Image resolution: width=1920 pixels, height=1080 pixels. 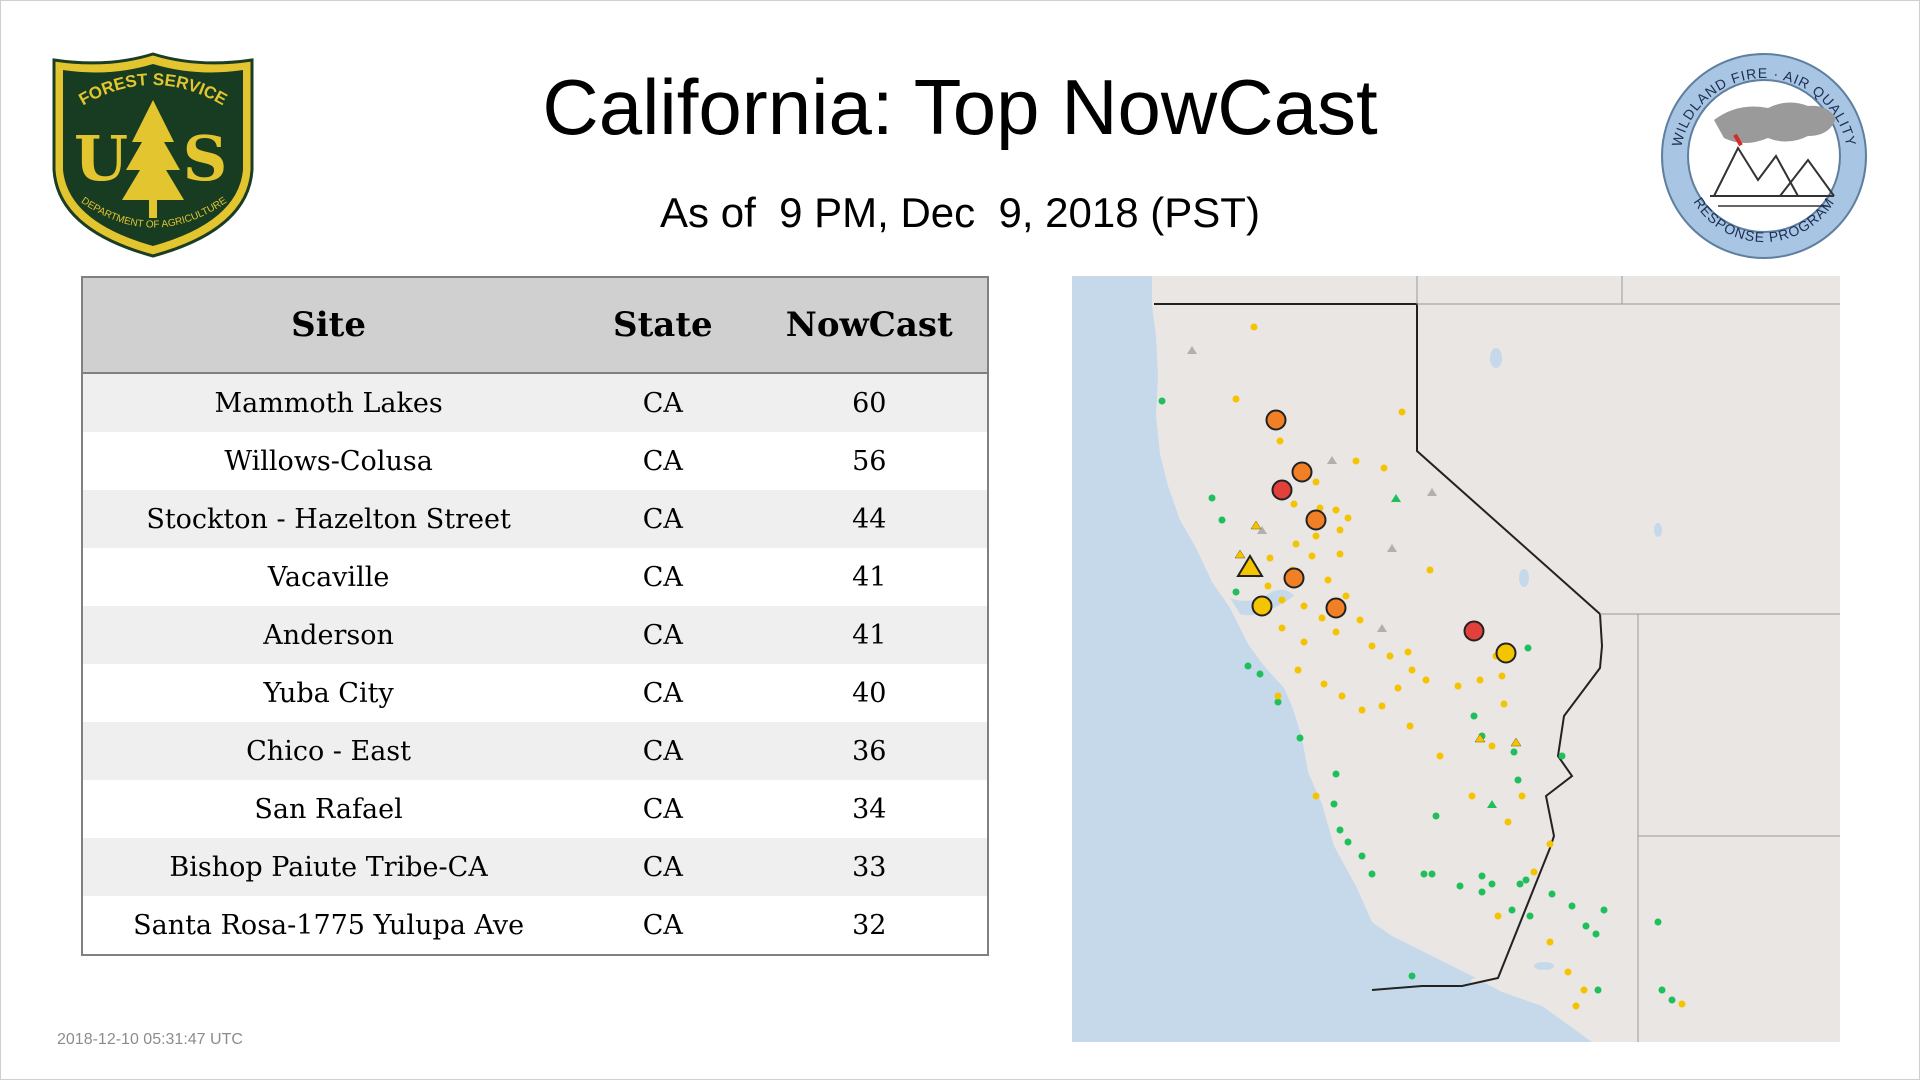 I want to click on california-border, so click(x=1379, y=647).